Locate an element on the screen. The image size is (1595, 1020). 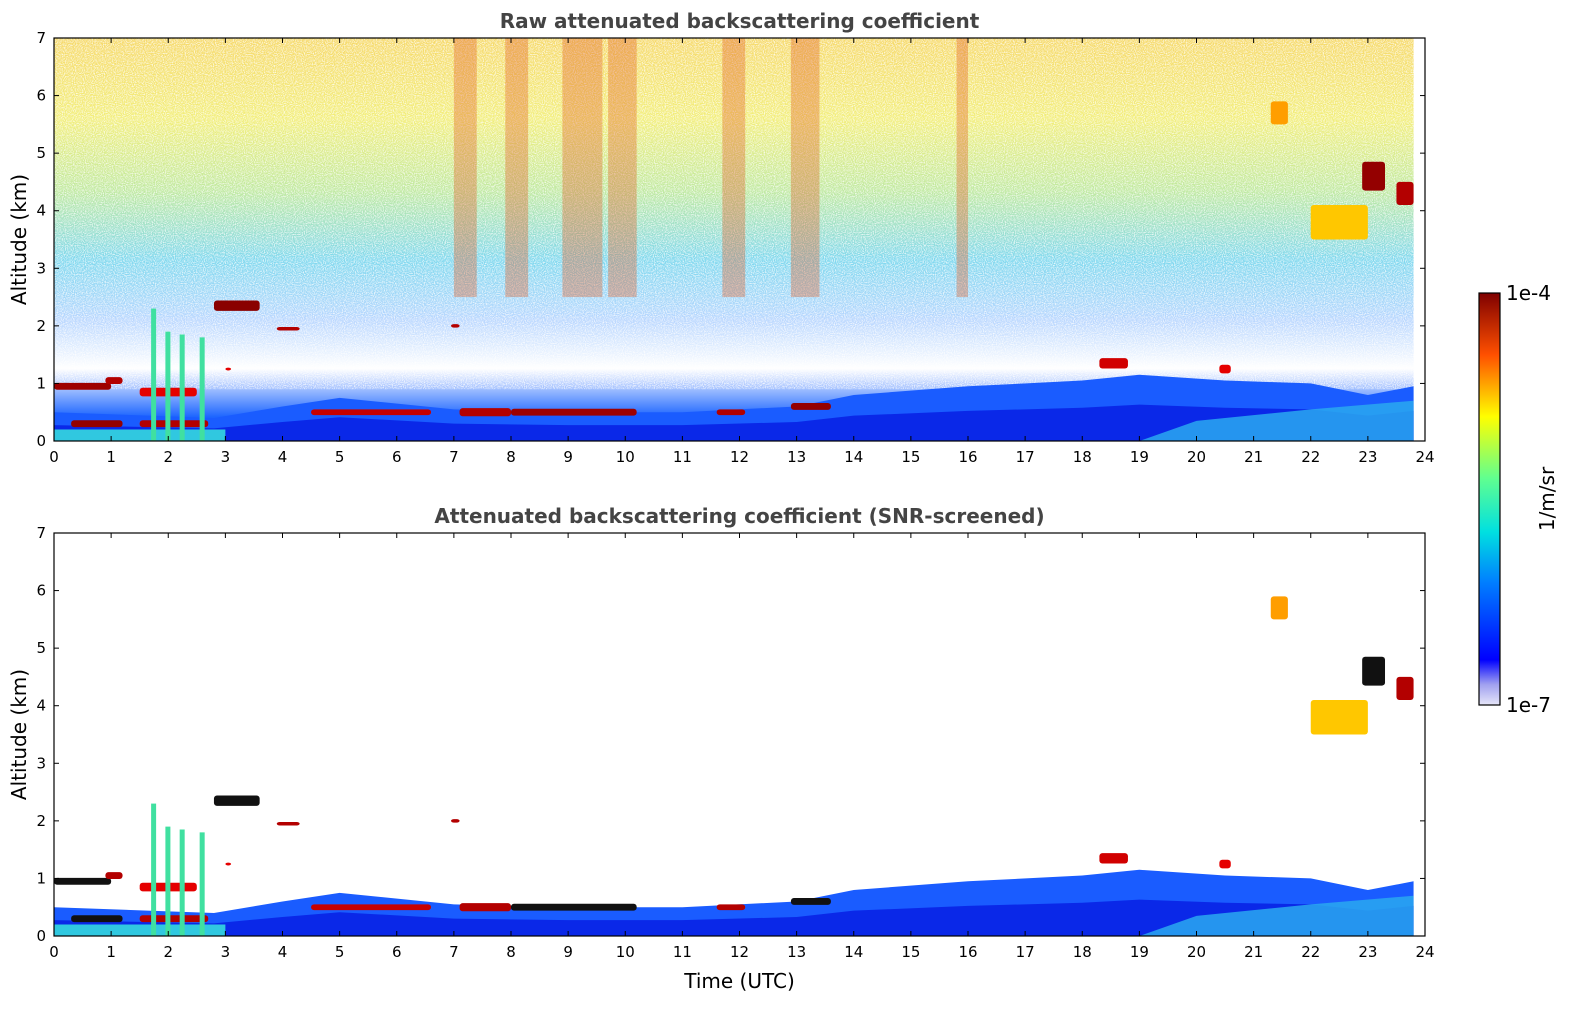
x-tick-label: 20 is located at coordinates (1196, 952).